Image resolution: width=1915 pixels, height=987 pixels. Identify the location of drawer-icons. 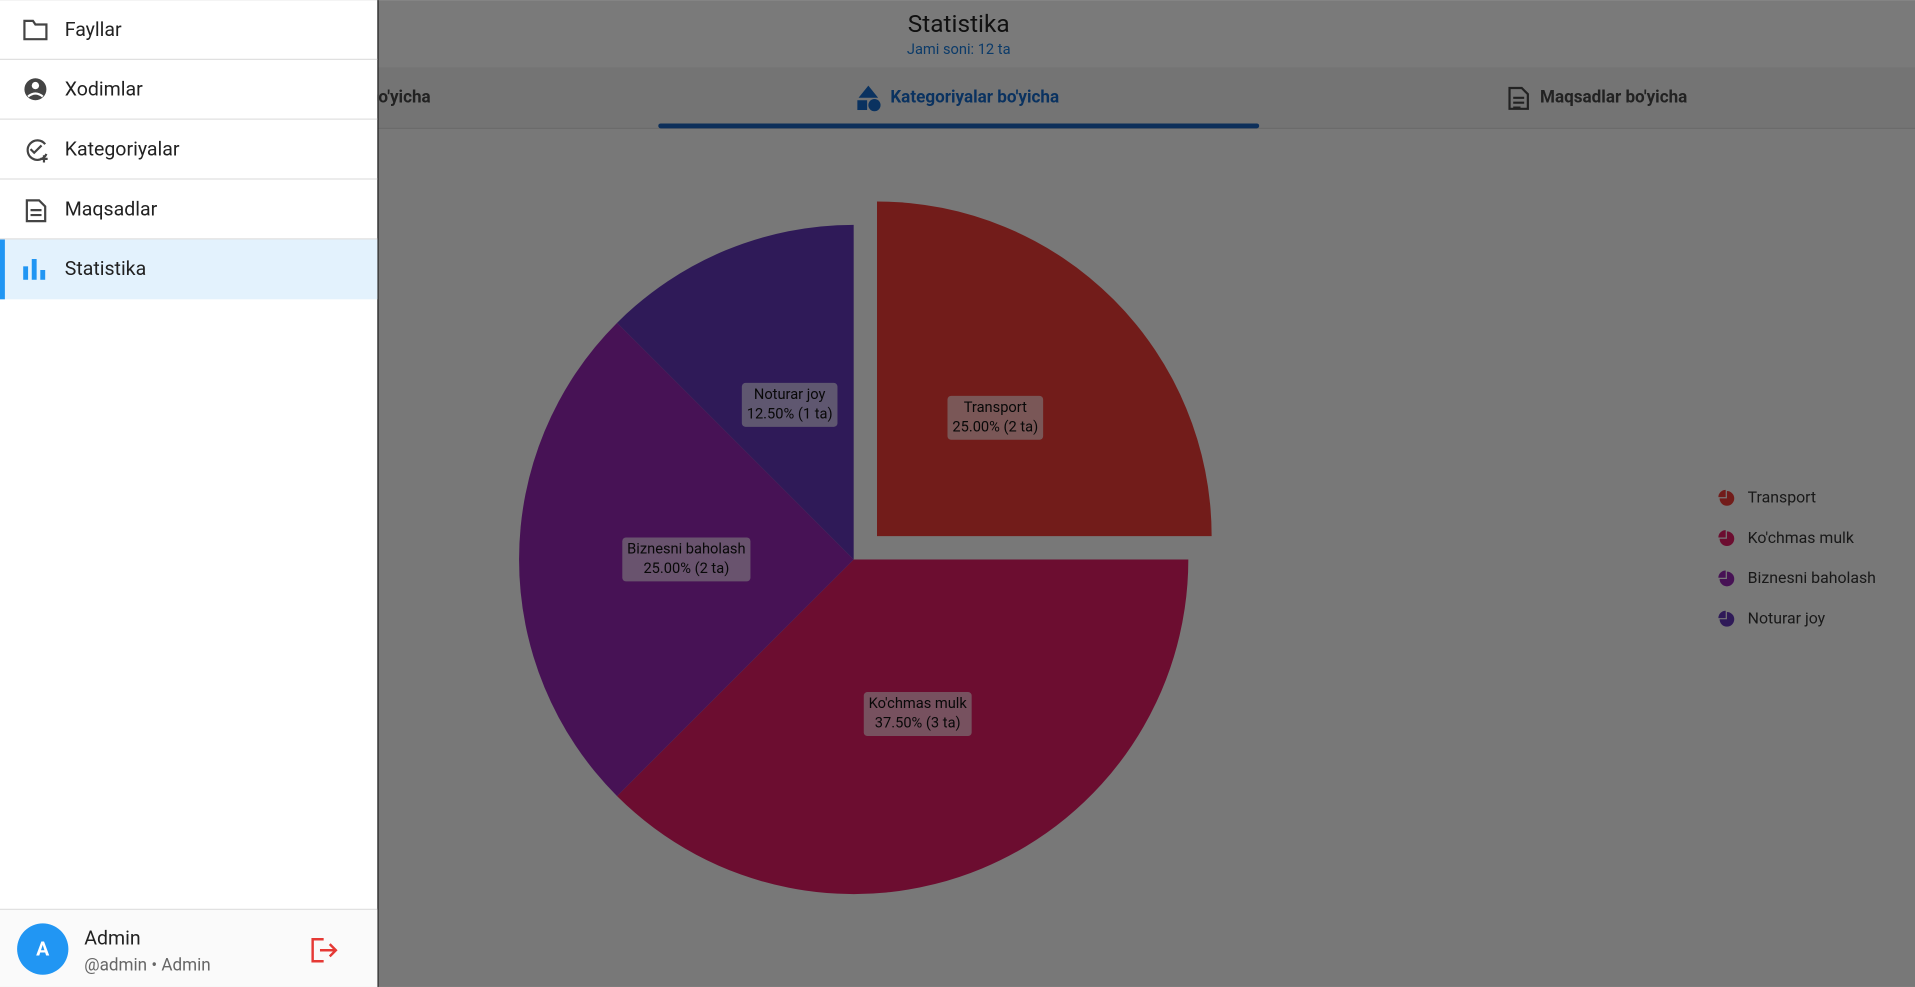
(35, 121).